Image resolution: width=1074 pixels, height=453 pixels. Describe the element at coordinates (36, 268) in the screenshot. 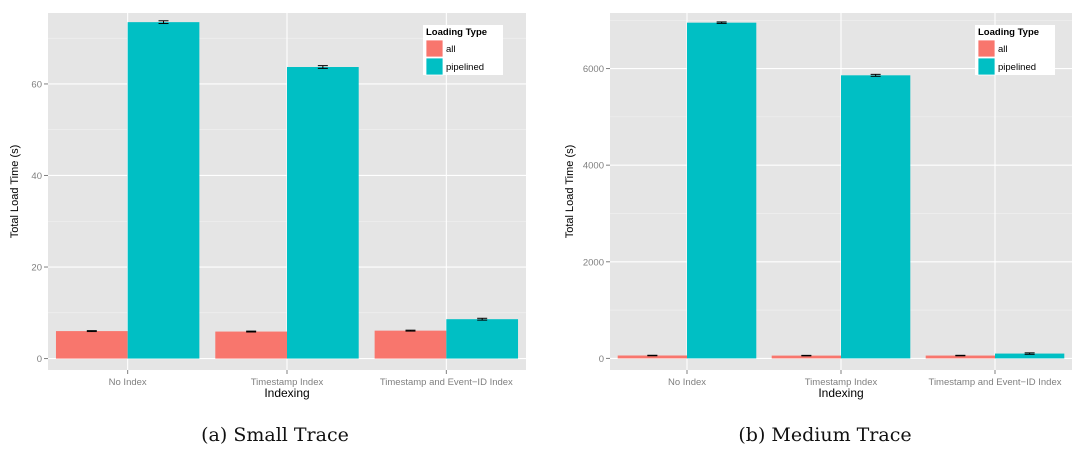

I see `y-tick-label: 20` at that location.